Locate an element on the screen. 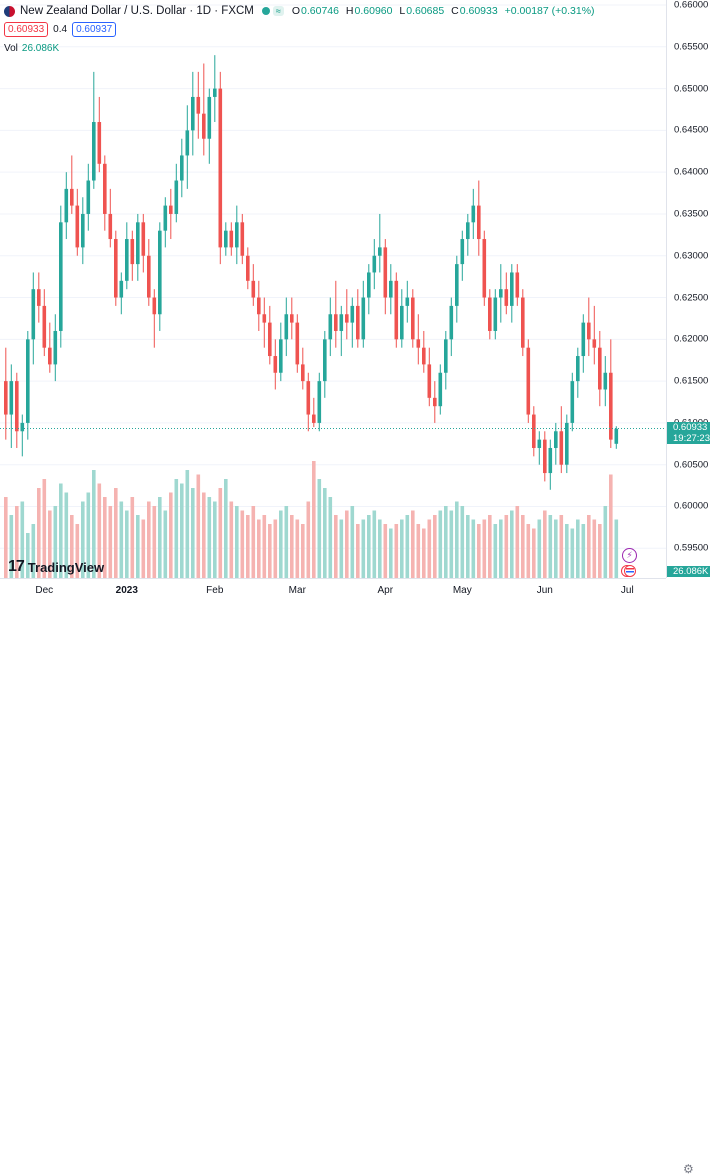 The height and width of the screenshot is (1176, 710). price-tick-label: 0.60000 is located at coordinates (691, 506).